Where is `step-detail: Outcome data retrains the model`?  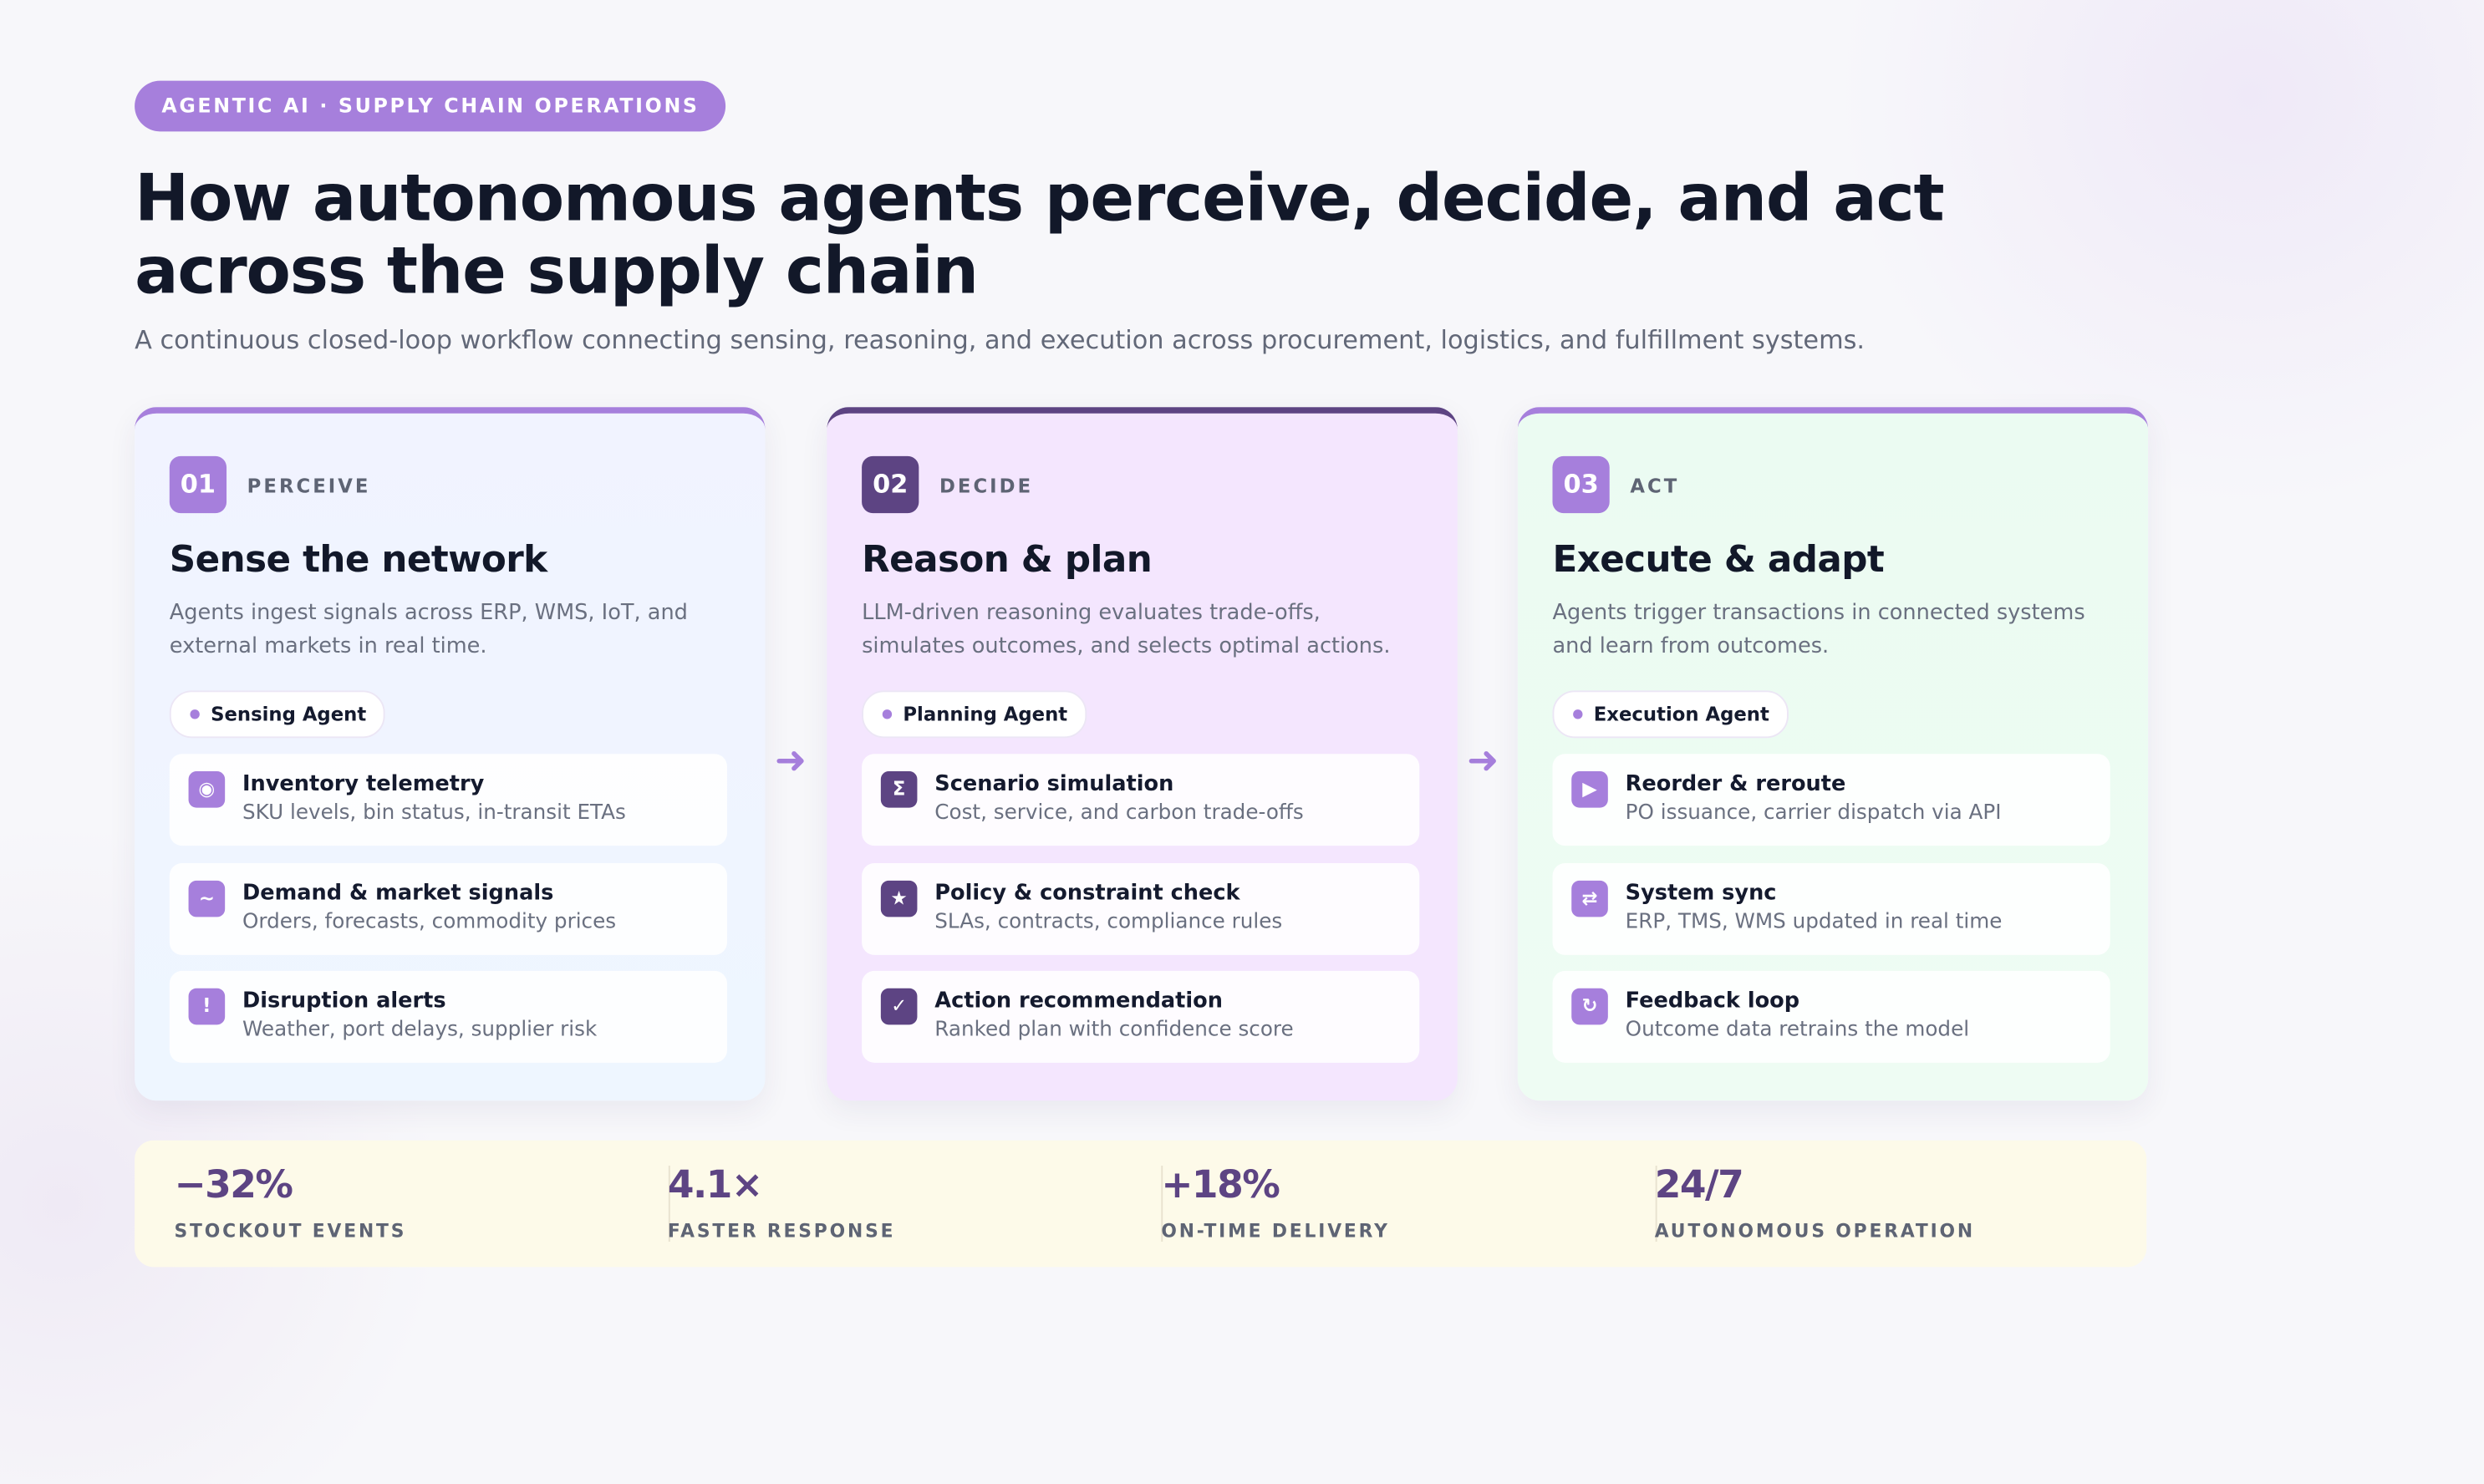
step-detail: Outcome data retrains the model is located at coordinates (1797, 1030).